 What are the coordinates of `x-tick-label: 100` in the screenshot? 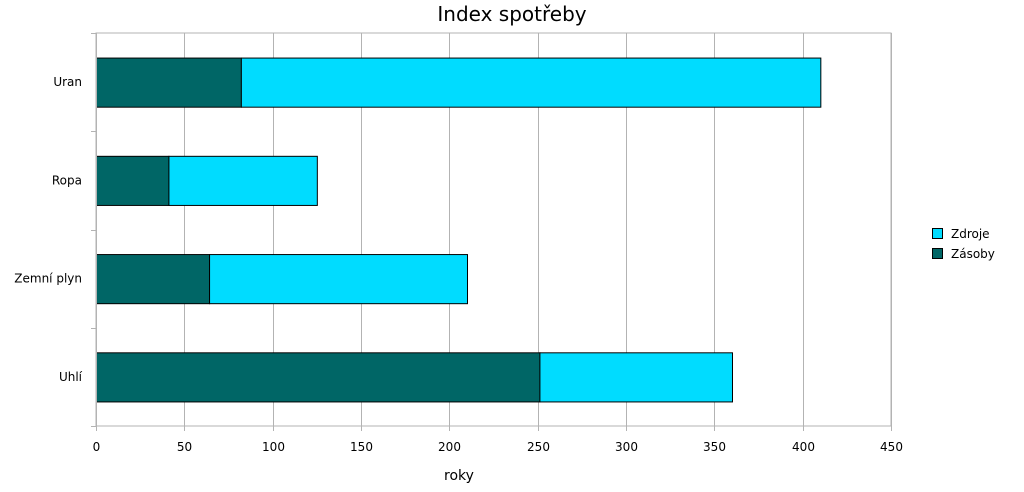 It's located at (273, 447).